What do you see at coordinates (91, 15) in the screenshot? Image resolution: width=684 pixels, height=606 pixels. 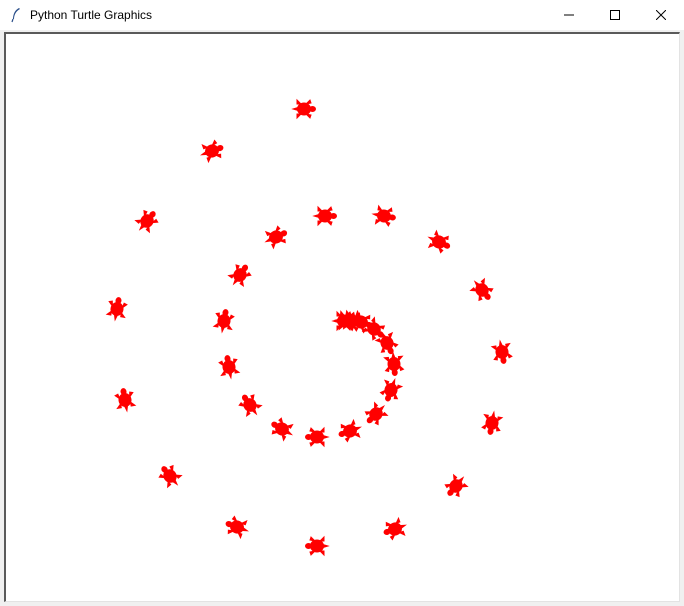 I see `window-title: Python Turtle Graphics` at bounding box center [91, 15].